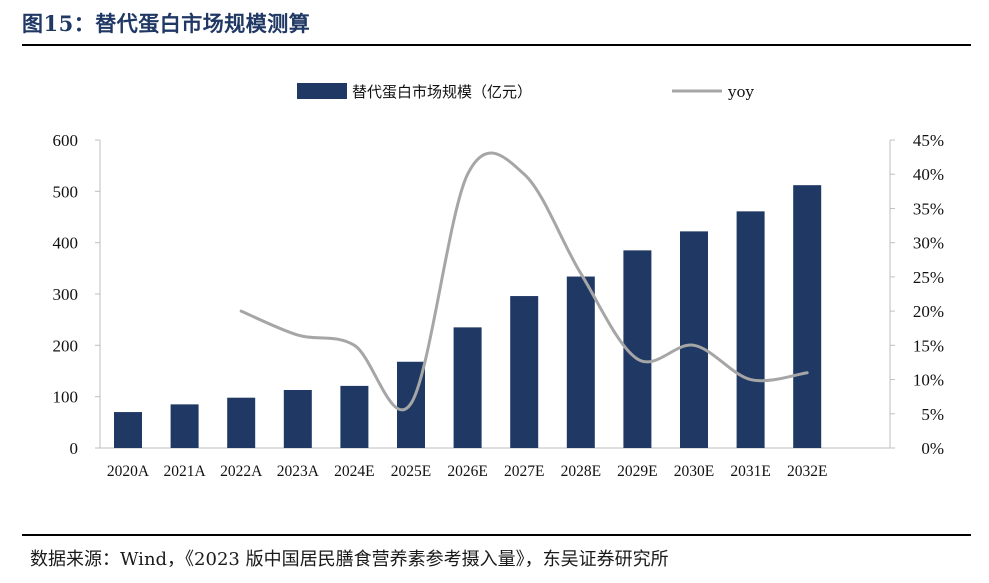 This screenshot has height=583, width=989. I want to click on right-tick-label: 45%, so click(928, 140).